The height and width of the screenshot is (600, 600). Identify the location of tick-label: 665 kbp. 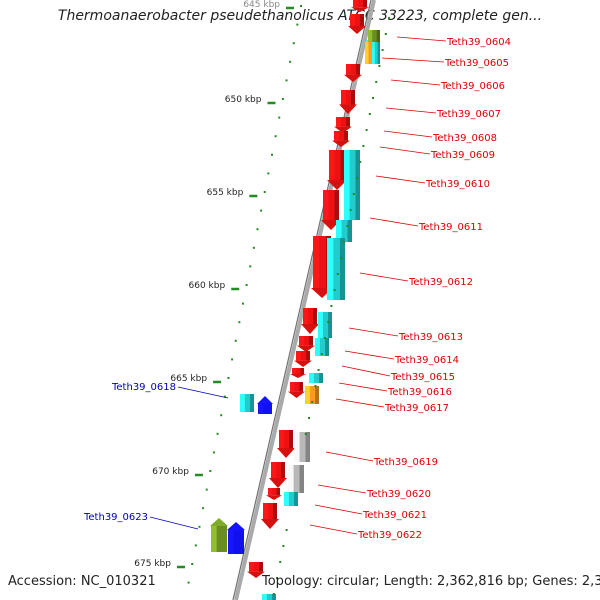
(188, 379).